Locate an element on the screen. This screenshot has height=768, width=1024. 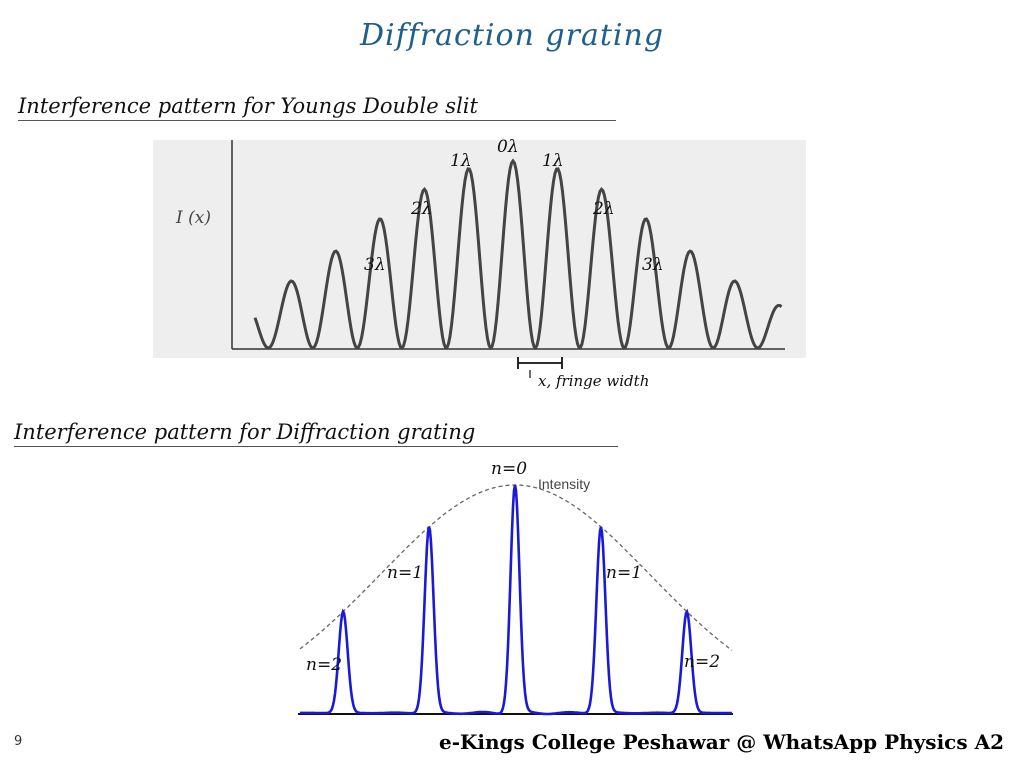
grating-intensity-curve is located at coordinates (516, 600).